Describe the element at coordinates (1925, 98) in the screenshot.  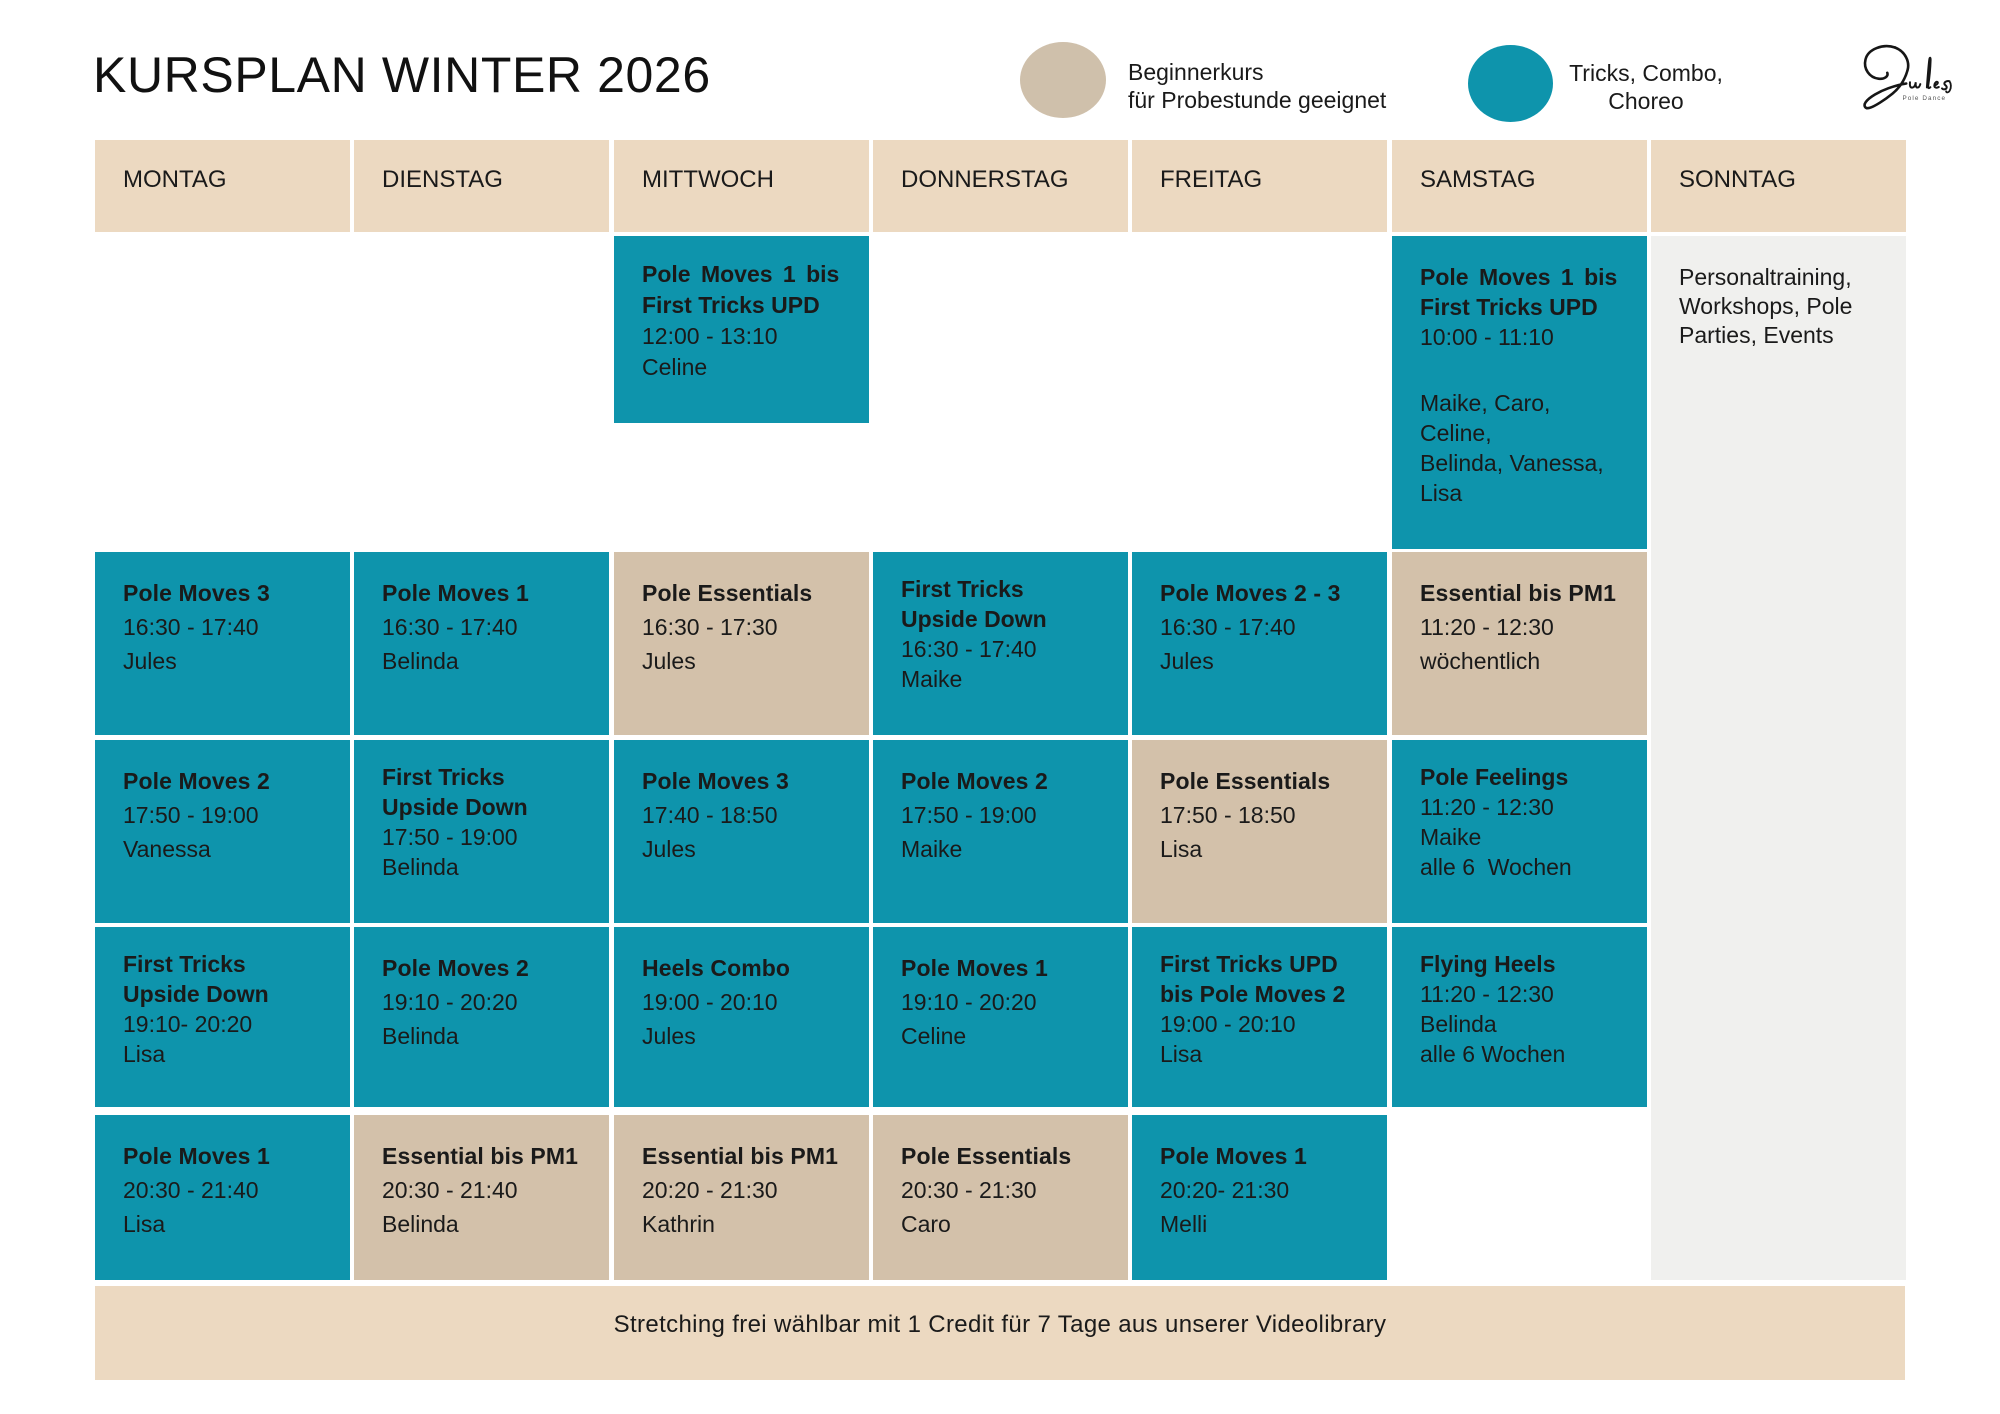
I see `svg-text: Pole Dance` at that location.